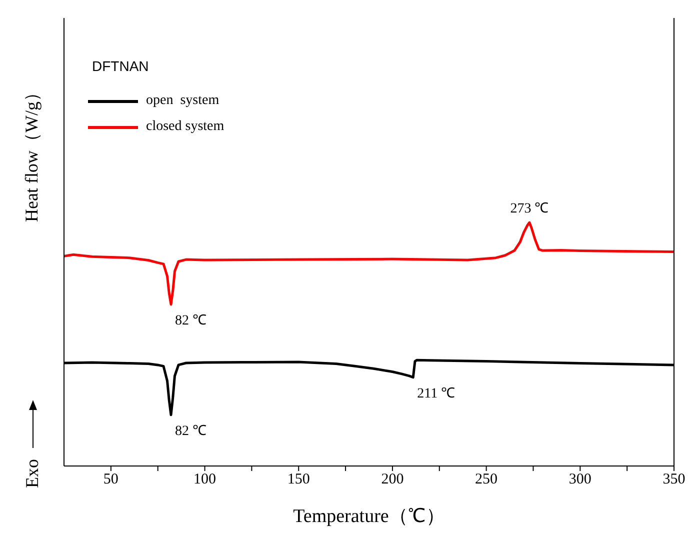 The image size is (697, 534). What do you see at coordinates (392, 480) in the screenshot?
I see `x-tick-label: 200` at bounding box center [392, 480].